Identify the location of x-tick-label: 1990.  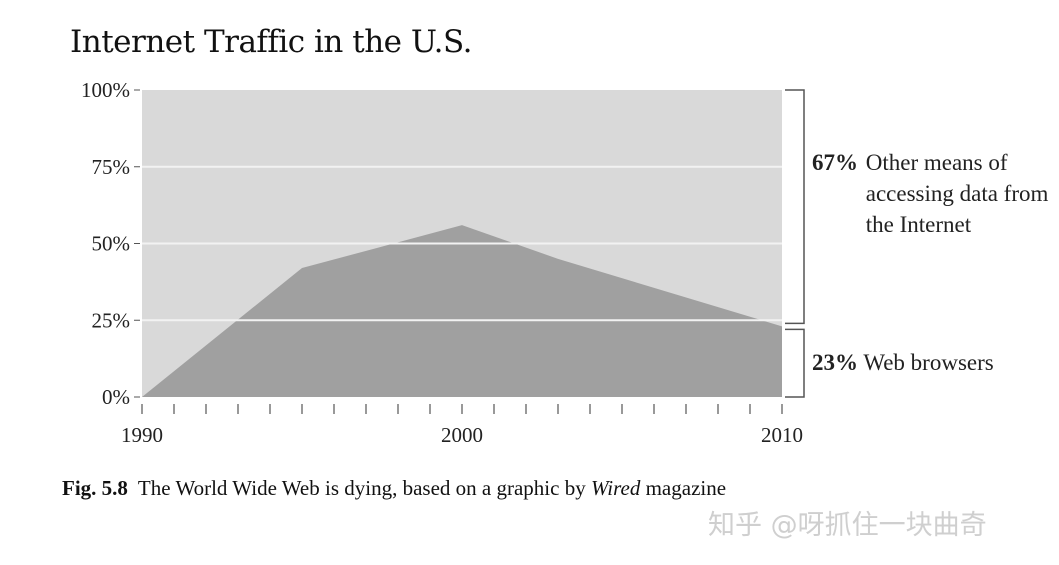
(142, 435).